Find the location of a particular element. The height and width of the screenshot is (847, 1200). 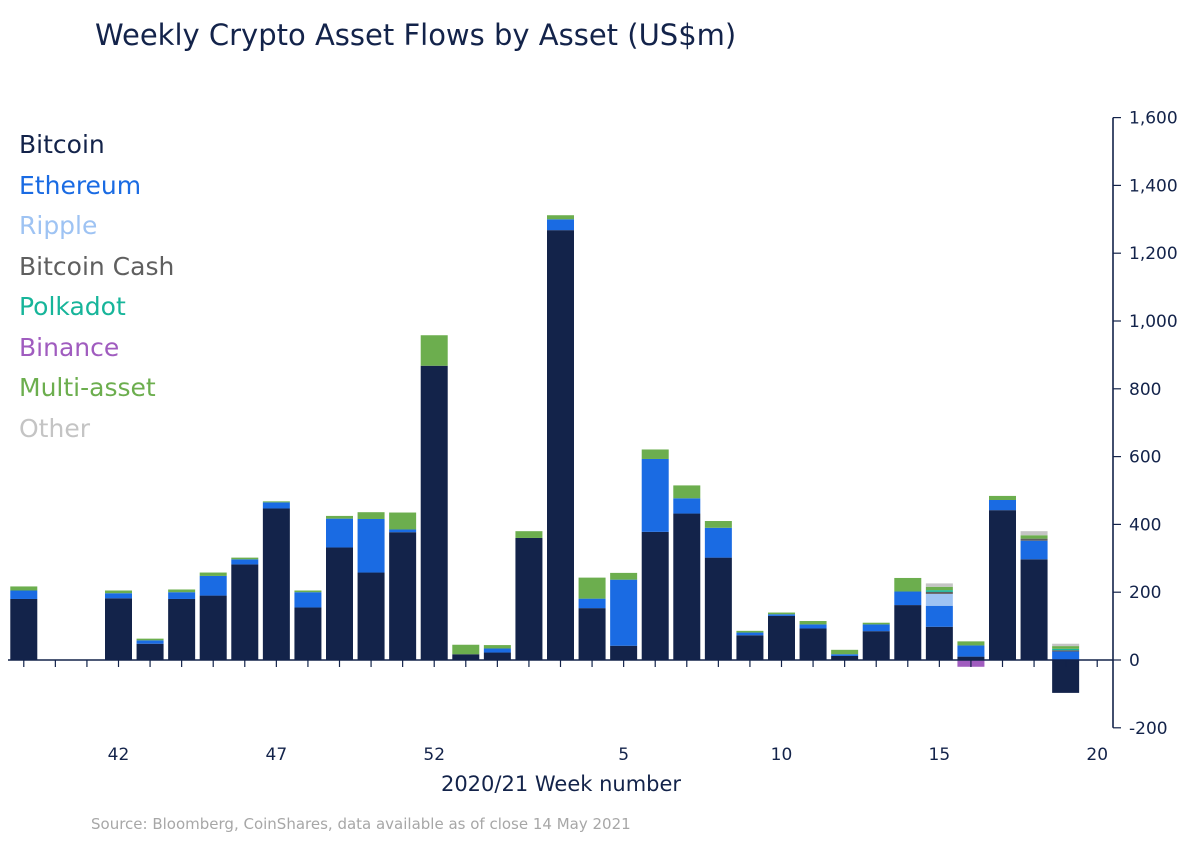

legend-item-bitcoin-cash: Bitcoin Cash is located at coordinates (97, 266).